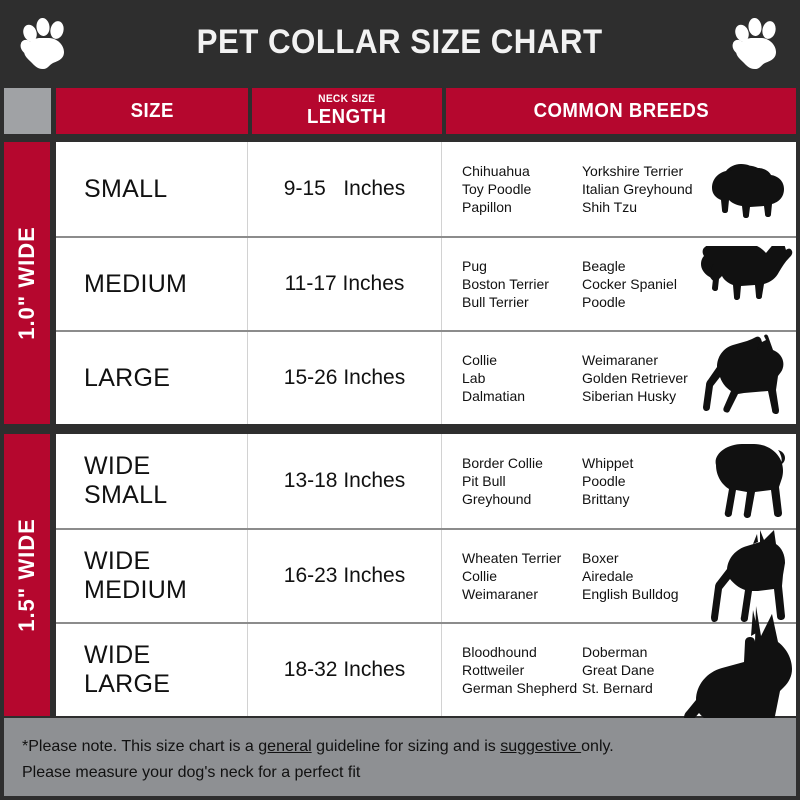  Describe the element at coordinates (495, 302) in the screenshot. I see `breed-item: Bull Terrier` at that location.